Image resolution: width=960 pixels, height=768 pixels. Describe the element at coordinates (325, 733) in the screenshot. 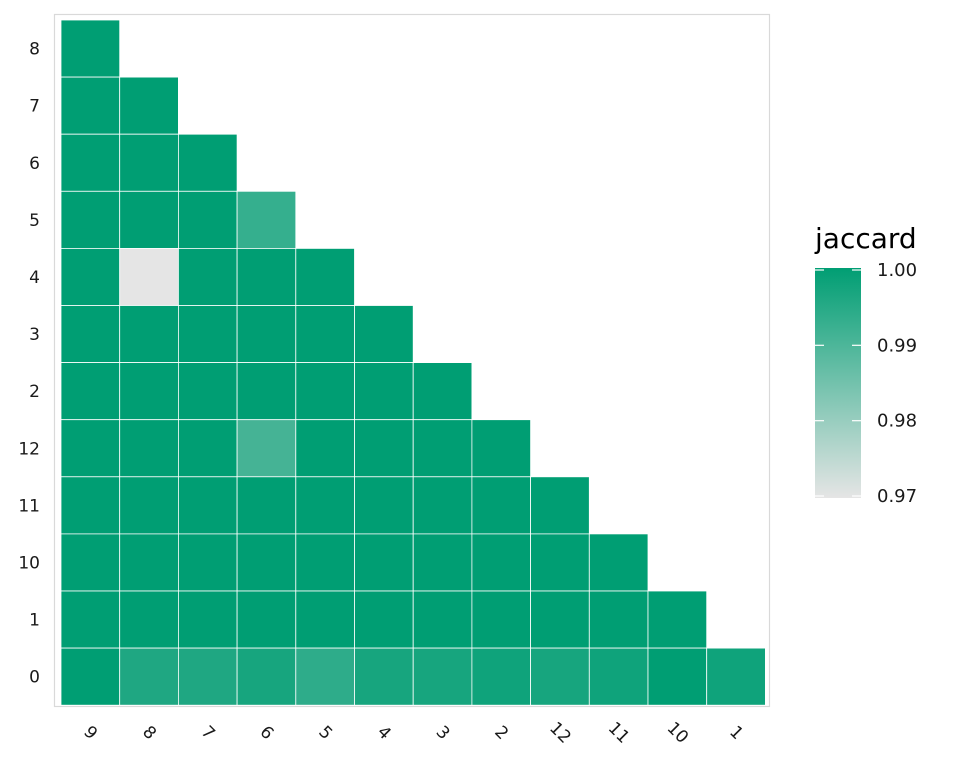

I see `x-tick-label: 5` at that location.